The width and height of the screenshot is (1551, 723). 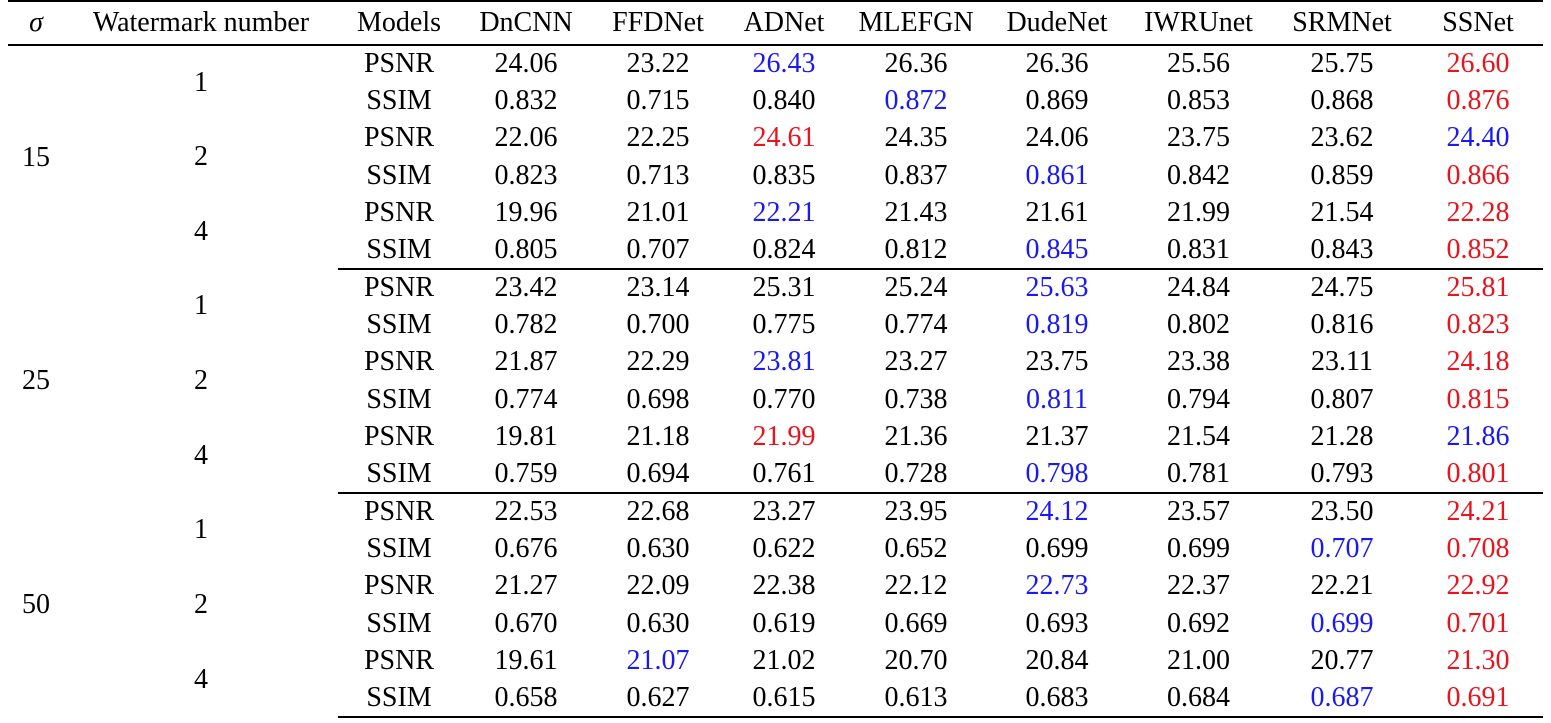 I want to click on value-cell: 24.61, so click(x=784, y=138).